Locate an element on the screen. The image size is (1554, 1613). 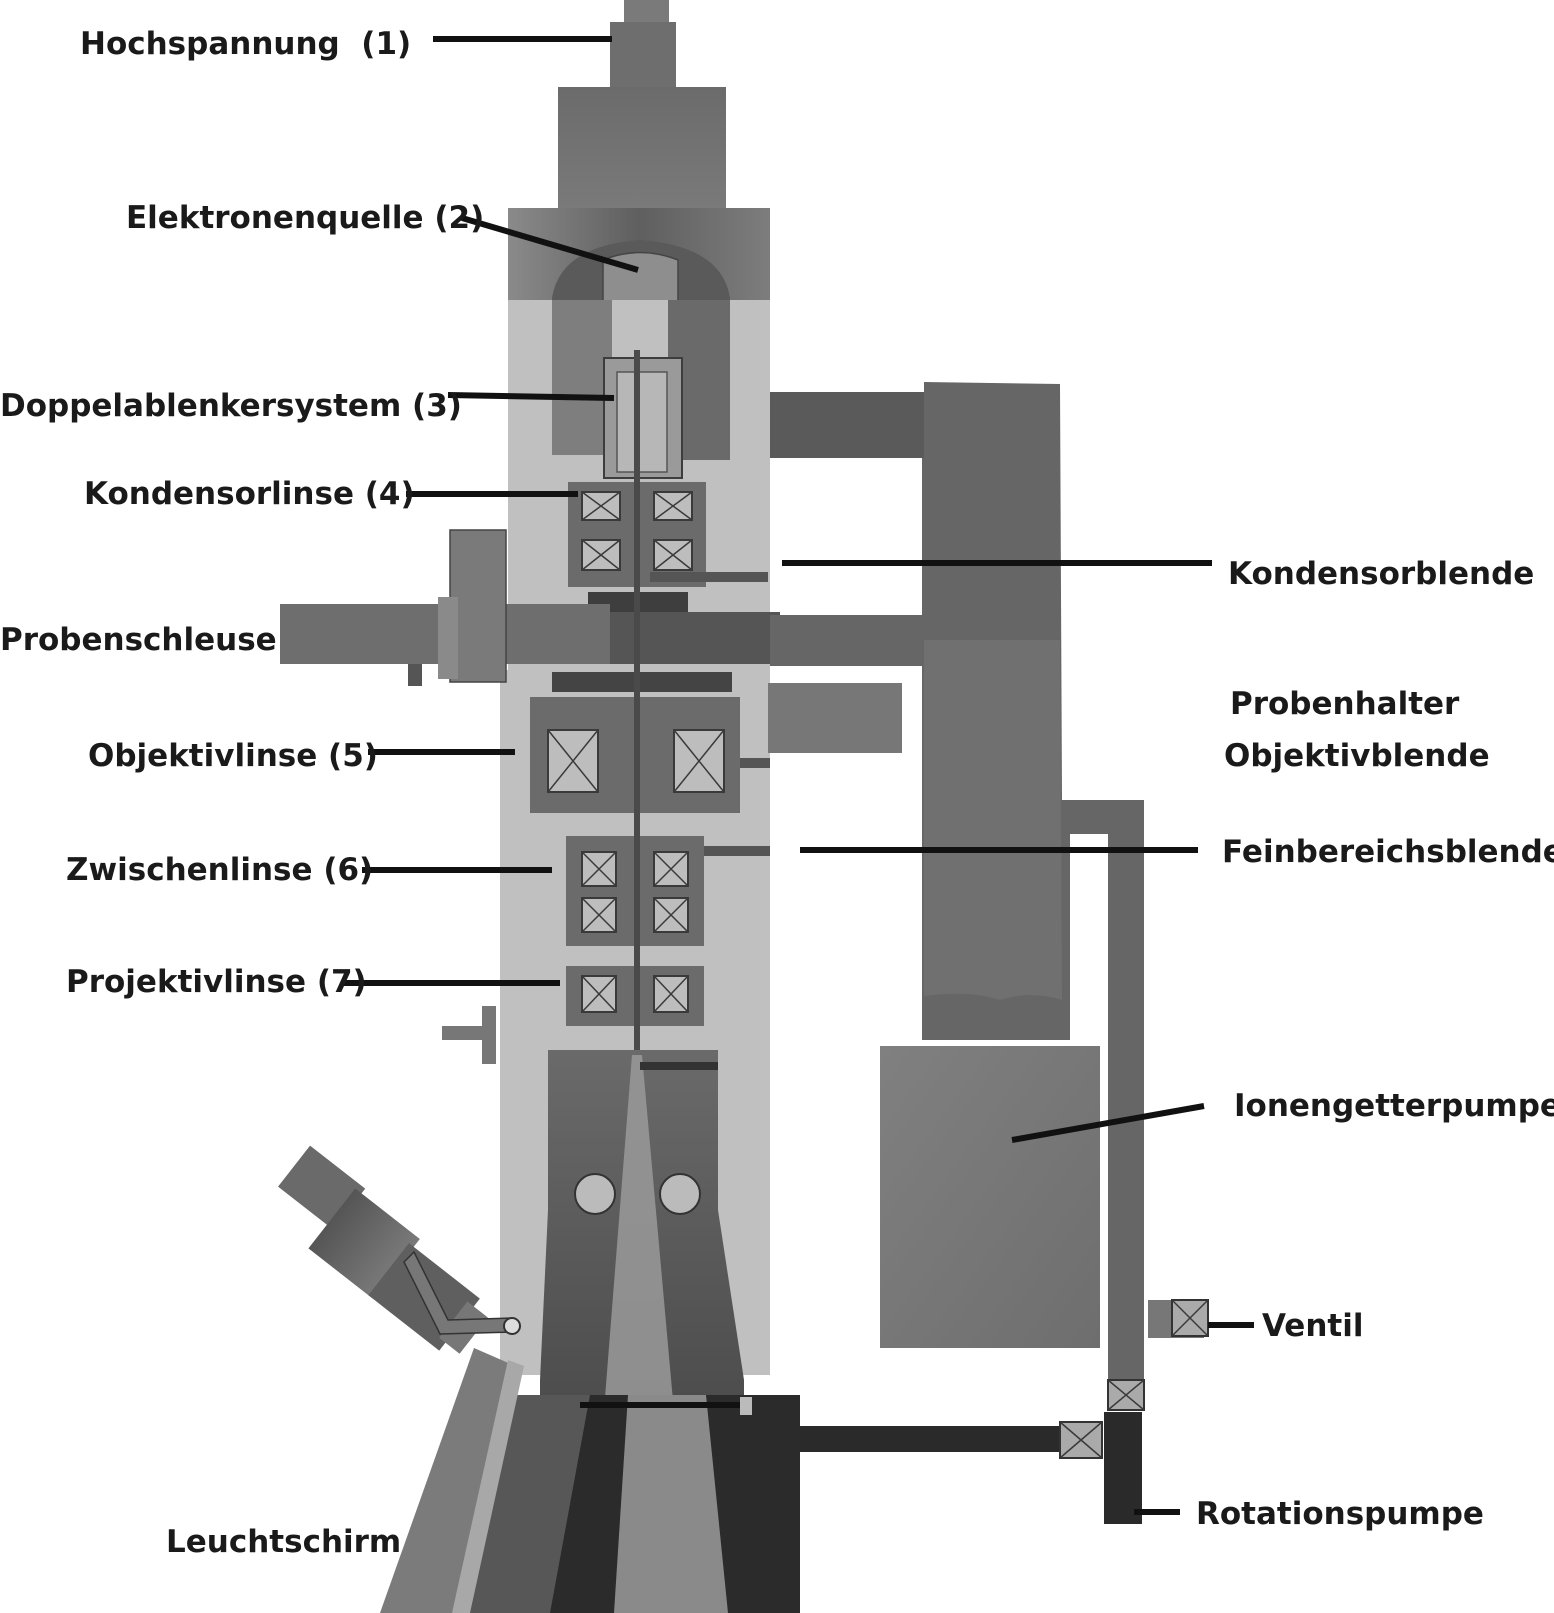
label-probenhalter: Probenhalter is located at coordinates (1345, 704).